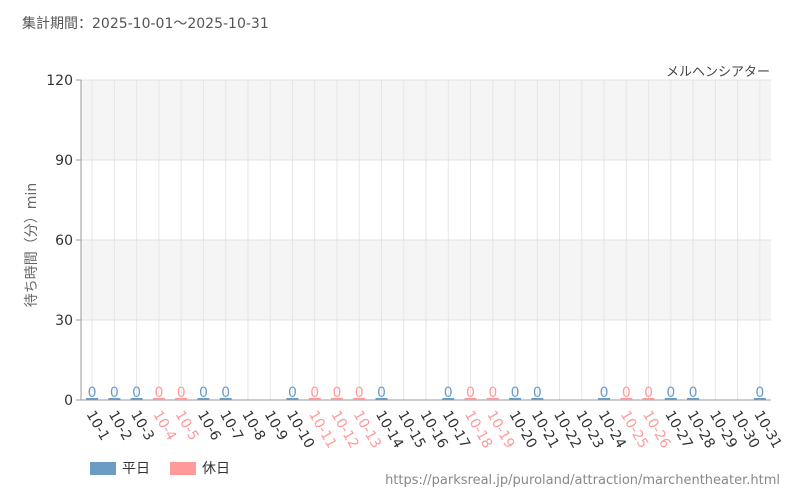 The width and height of the screenshot is (800, 500). Describe the element at coordinates (160, 468) in the screenshot. I see `legend: 平日 休日` at that location.